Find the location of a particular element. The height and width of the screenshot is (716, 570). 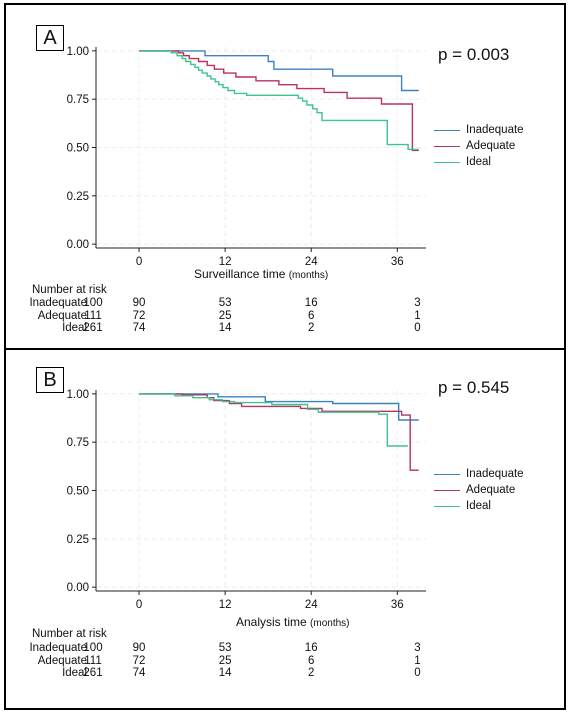

km-curve-inadequate is located at coordinates (279, 71).